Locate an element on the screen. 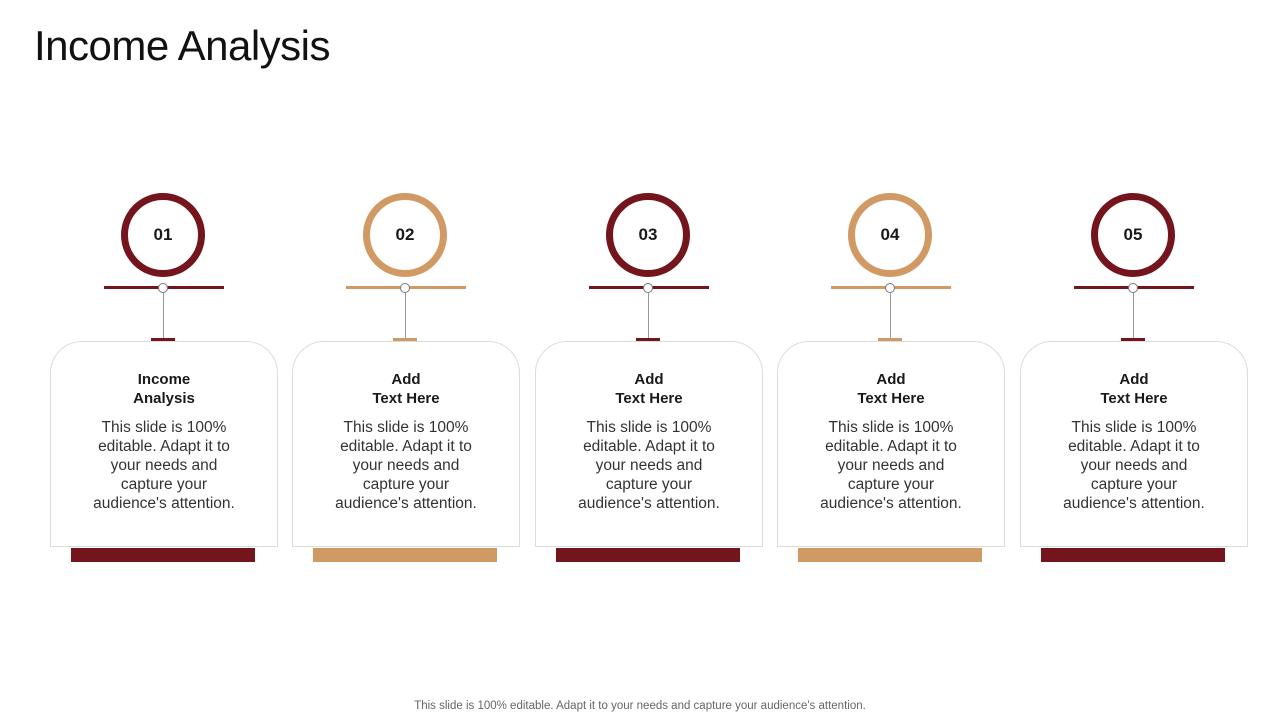  step-number: 03 is located at coordinates (648, 234).